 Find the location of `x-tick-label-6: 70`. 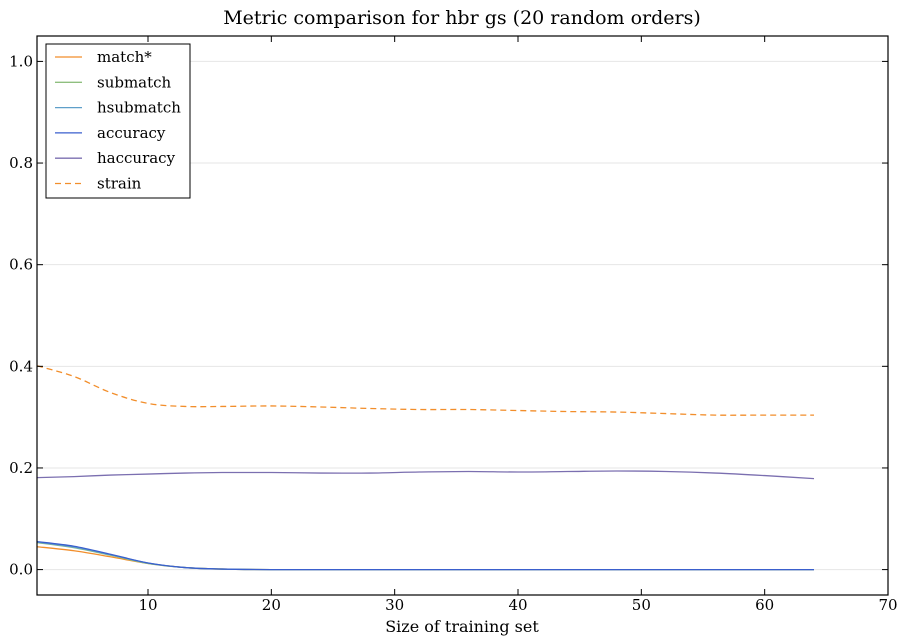

x-tick-label-6: 70 is located at coordinates (887, 605).